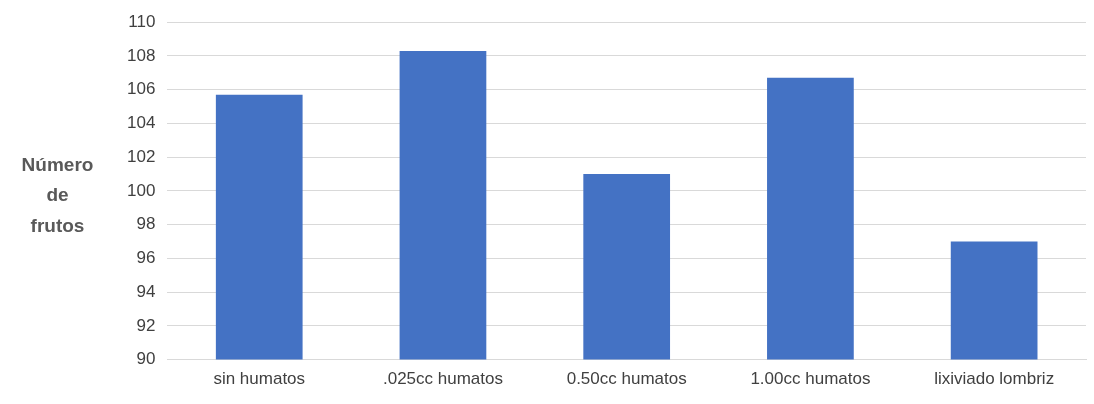 The width and height of the screenshot is (1094, 404). What do you see at coordinates (146, 224) in the screenshot?
I see `y-tick-label: 98` at bounding box center [146, 224].